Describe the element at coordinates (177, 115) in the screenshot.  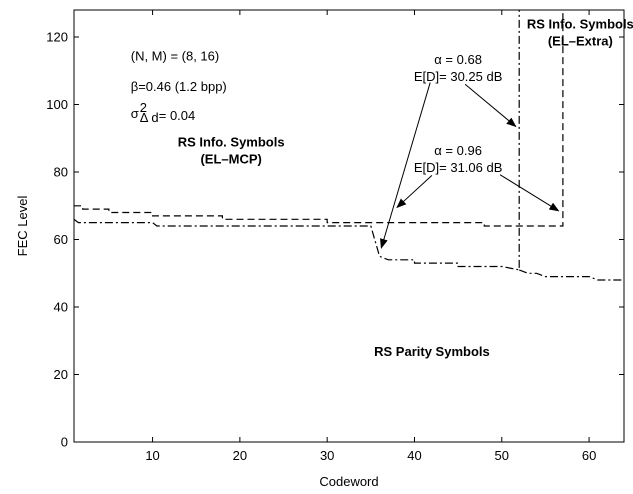
I see `sigma-value: = 0.04` at that location.